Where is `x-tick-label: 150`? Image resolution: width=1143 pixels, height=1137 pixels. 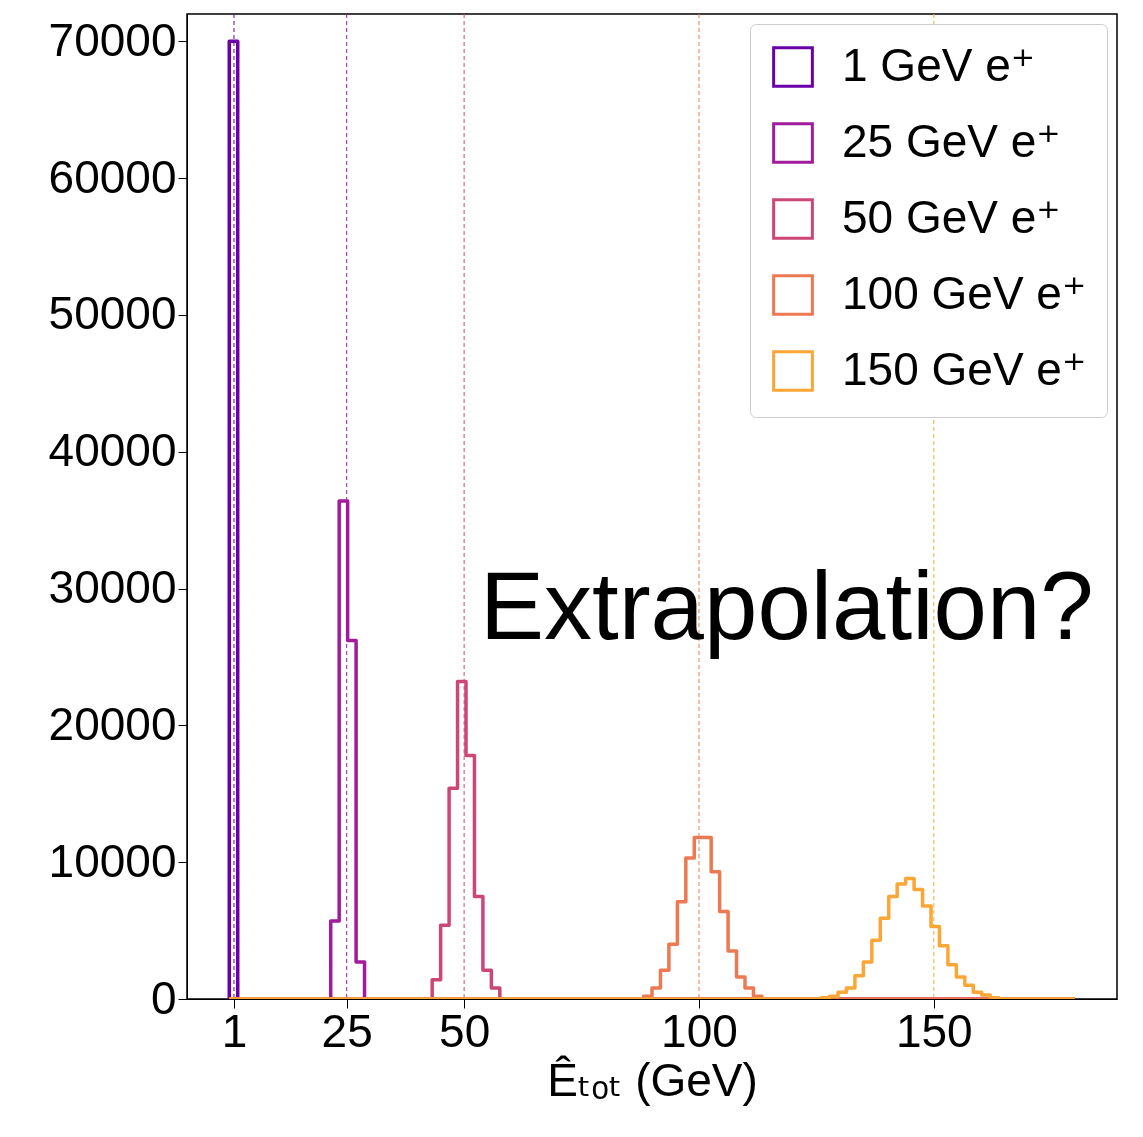 x-tick-label: 150 is located at coordinates (934, 1030).